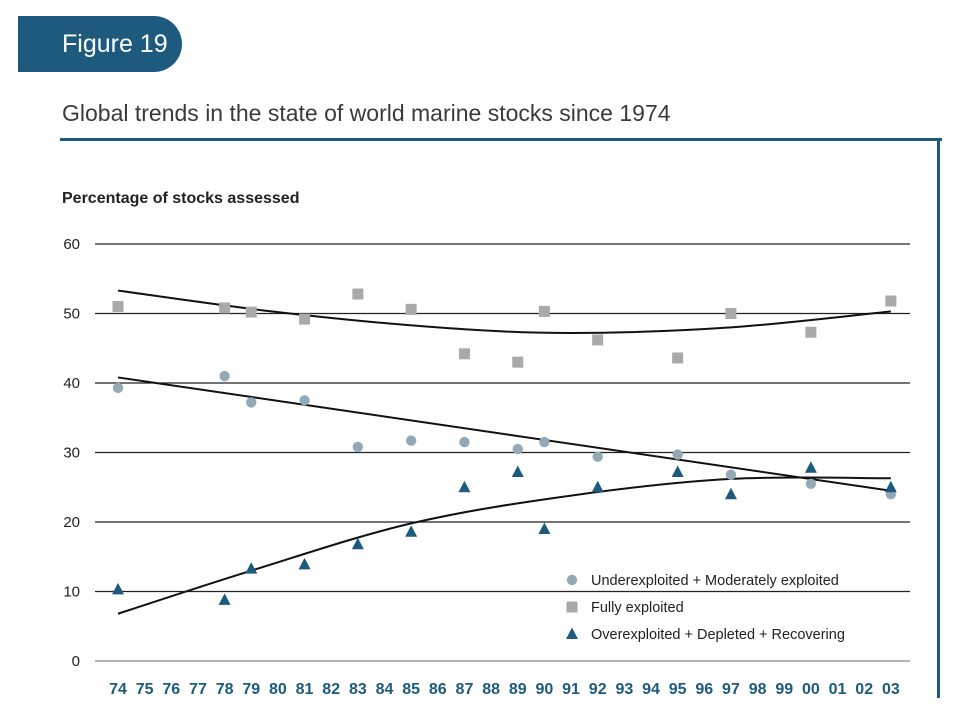  Describe the element at coordinates (118, 689) in the screenshot. I see `x-tick-label: 74` at that location.